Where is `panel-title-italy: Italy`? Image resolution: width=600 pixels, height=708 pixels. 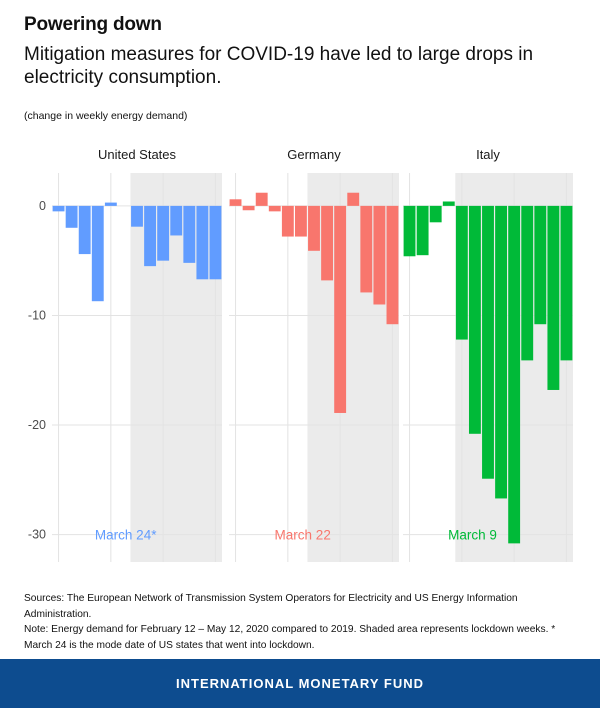
panel-title-italy: Italy is located at coordinates (488, 154).